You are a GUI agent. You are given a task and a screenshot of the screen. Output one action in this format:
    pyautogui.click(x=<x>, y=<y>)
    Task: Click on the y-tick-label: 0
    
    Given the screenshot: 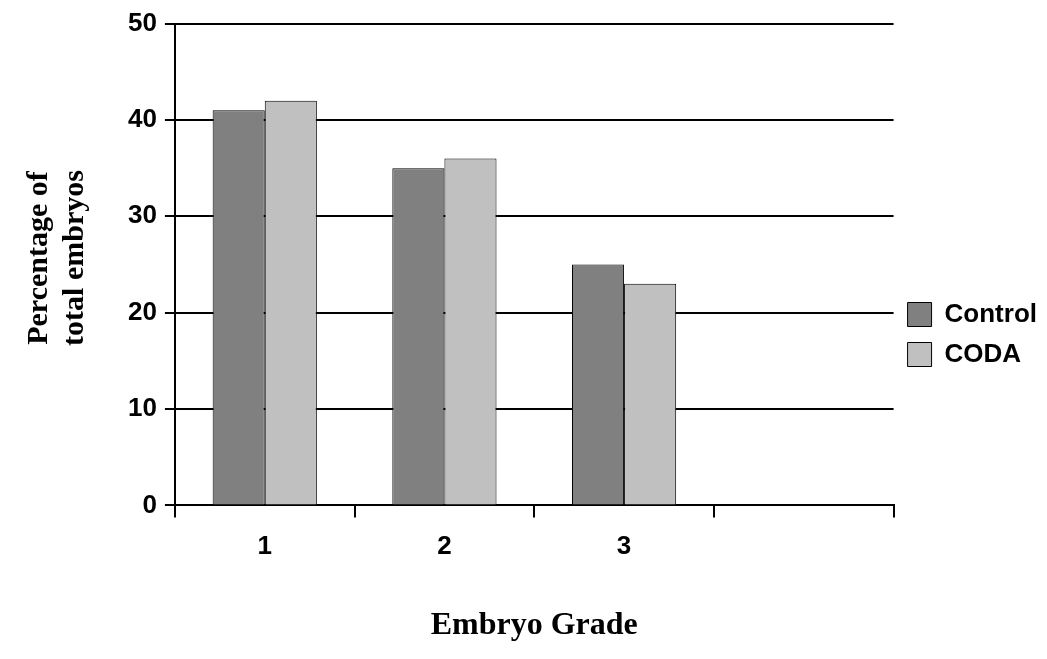 What is the action you would take?
    pyautogui.click(x=149, y=503)
    